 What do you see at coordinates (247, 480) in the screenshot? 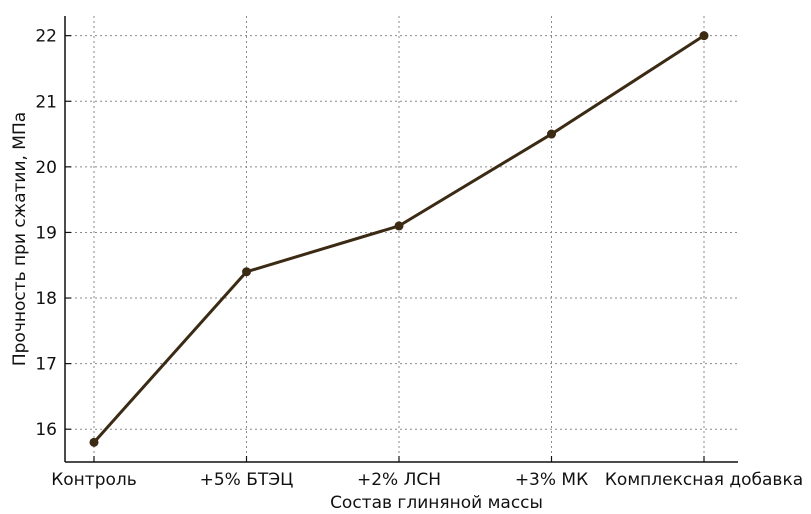
I see `x-tick-label: +5% БТЭЦ` at bounding box center [247, 480].